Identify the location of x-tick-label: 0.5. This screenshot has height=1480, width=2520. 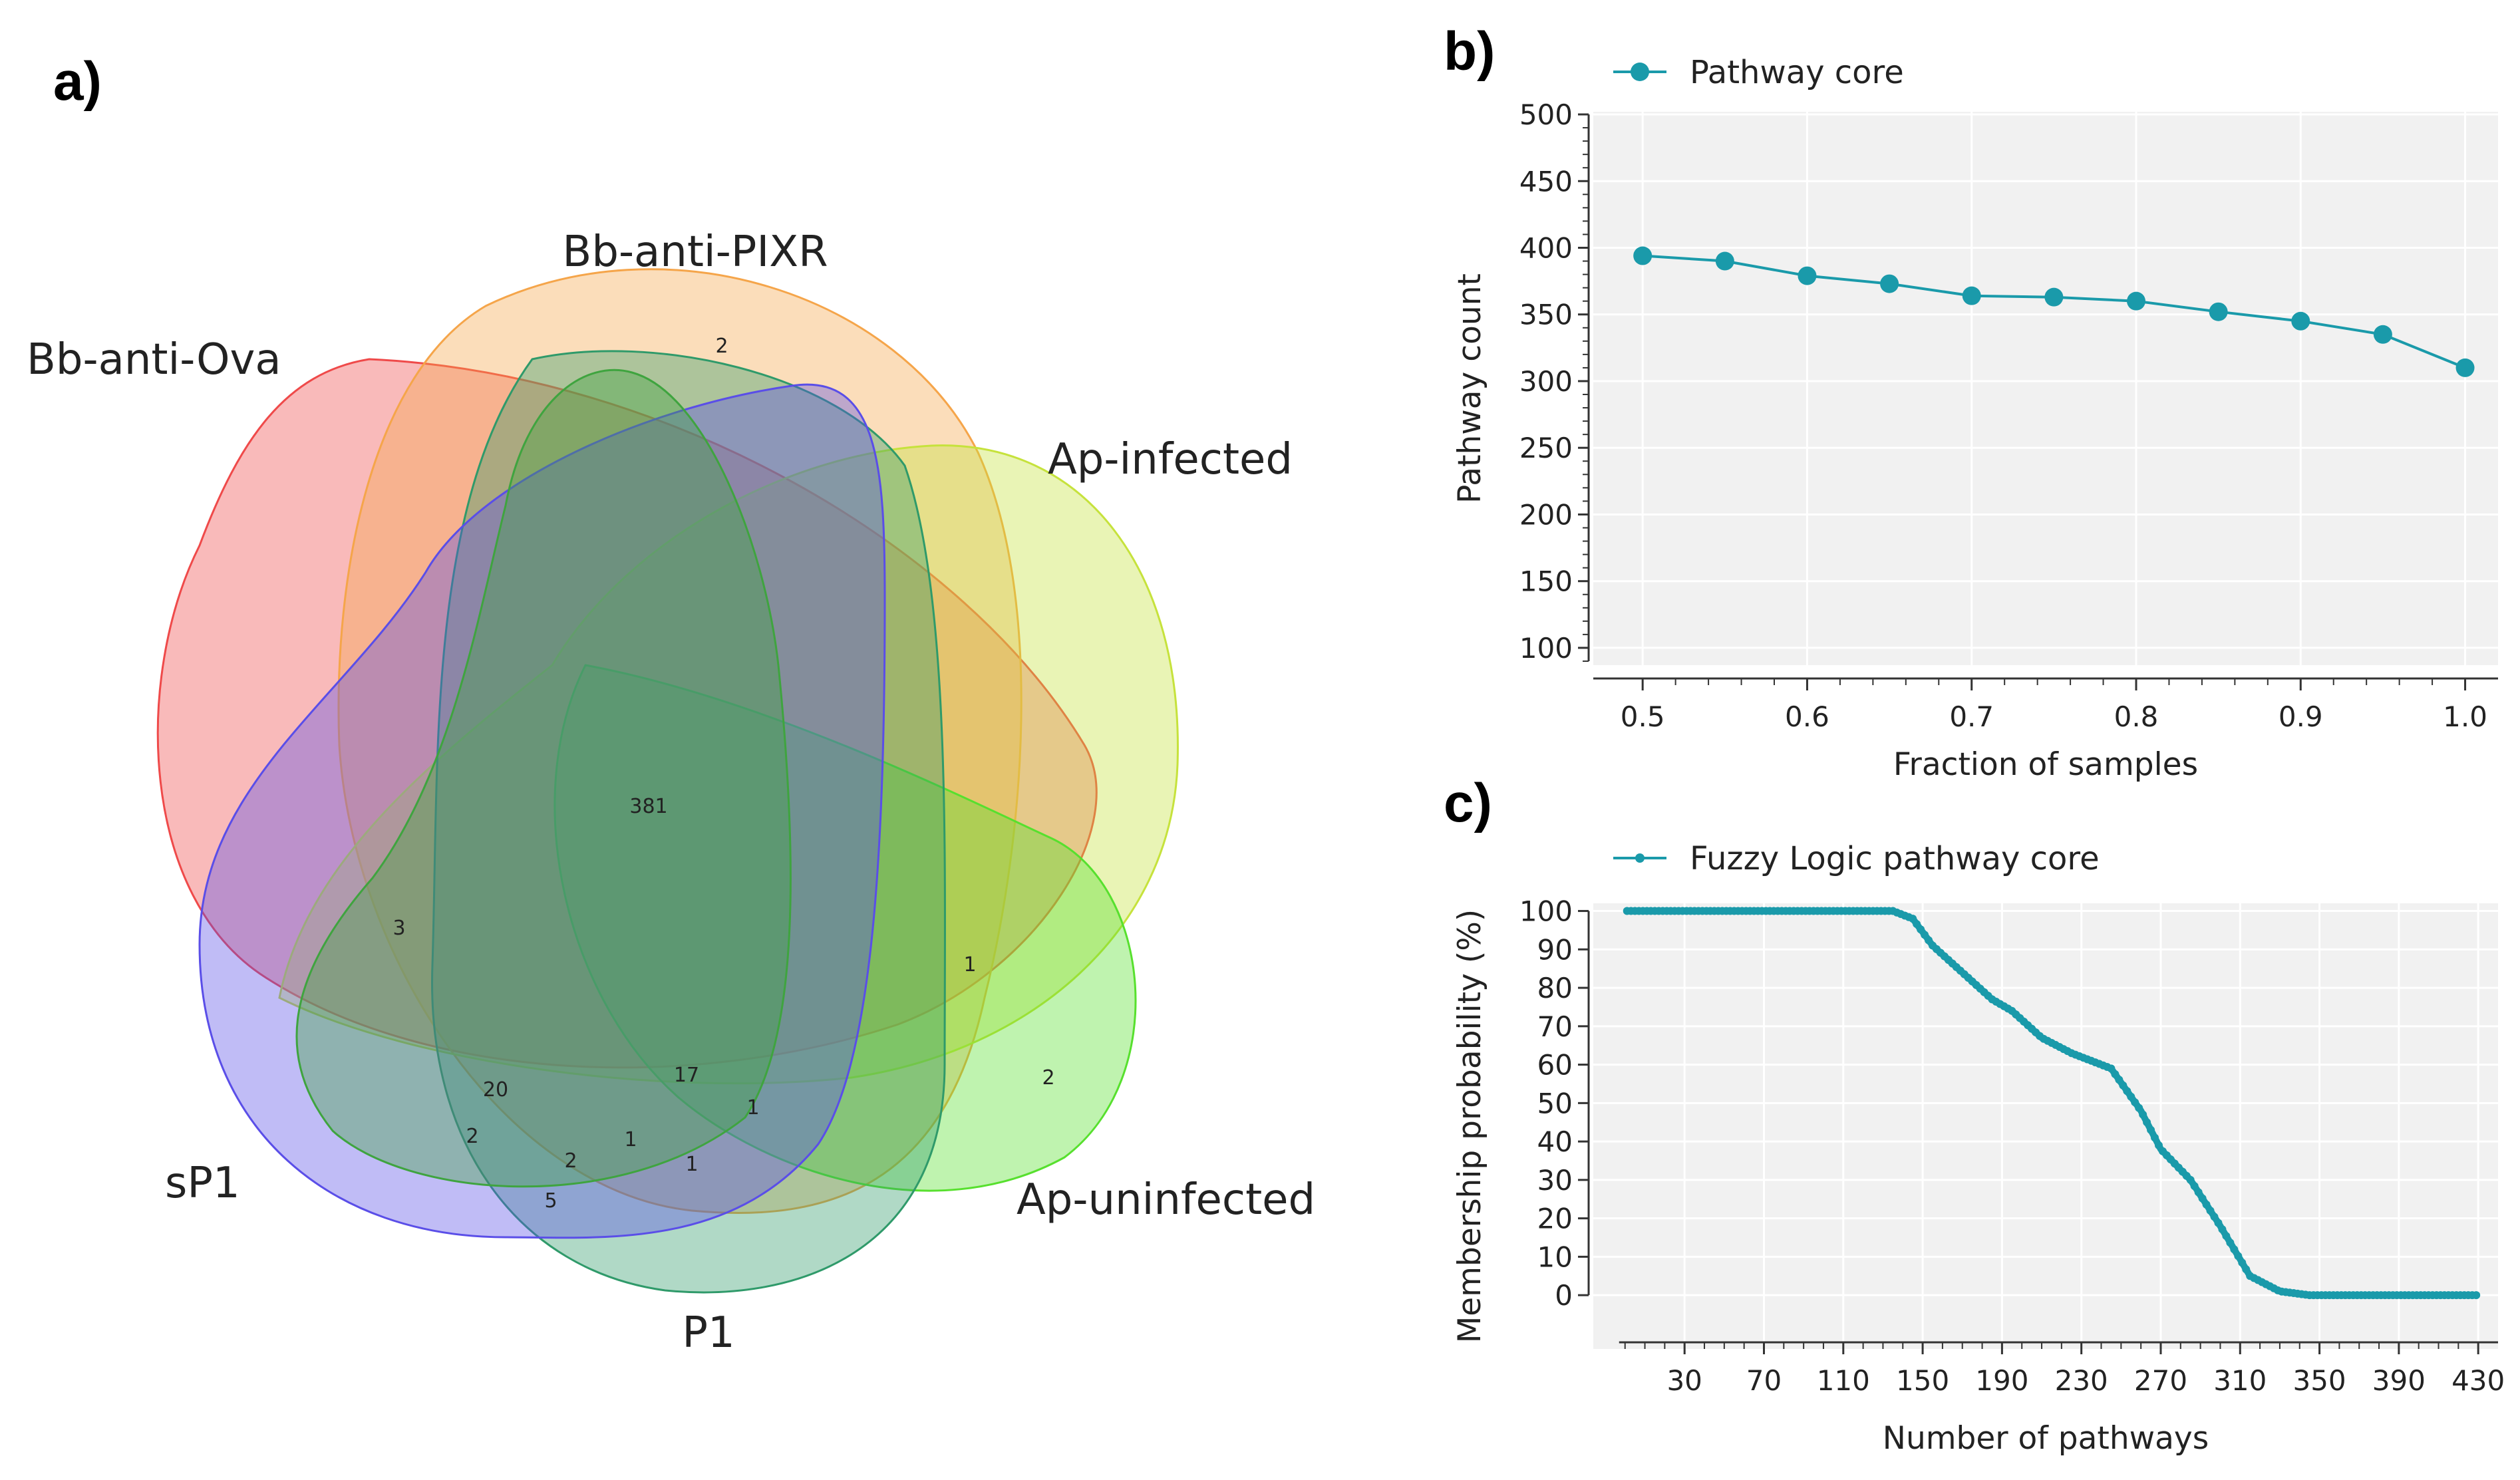
(1643, 717).